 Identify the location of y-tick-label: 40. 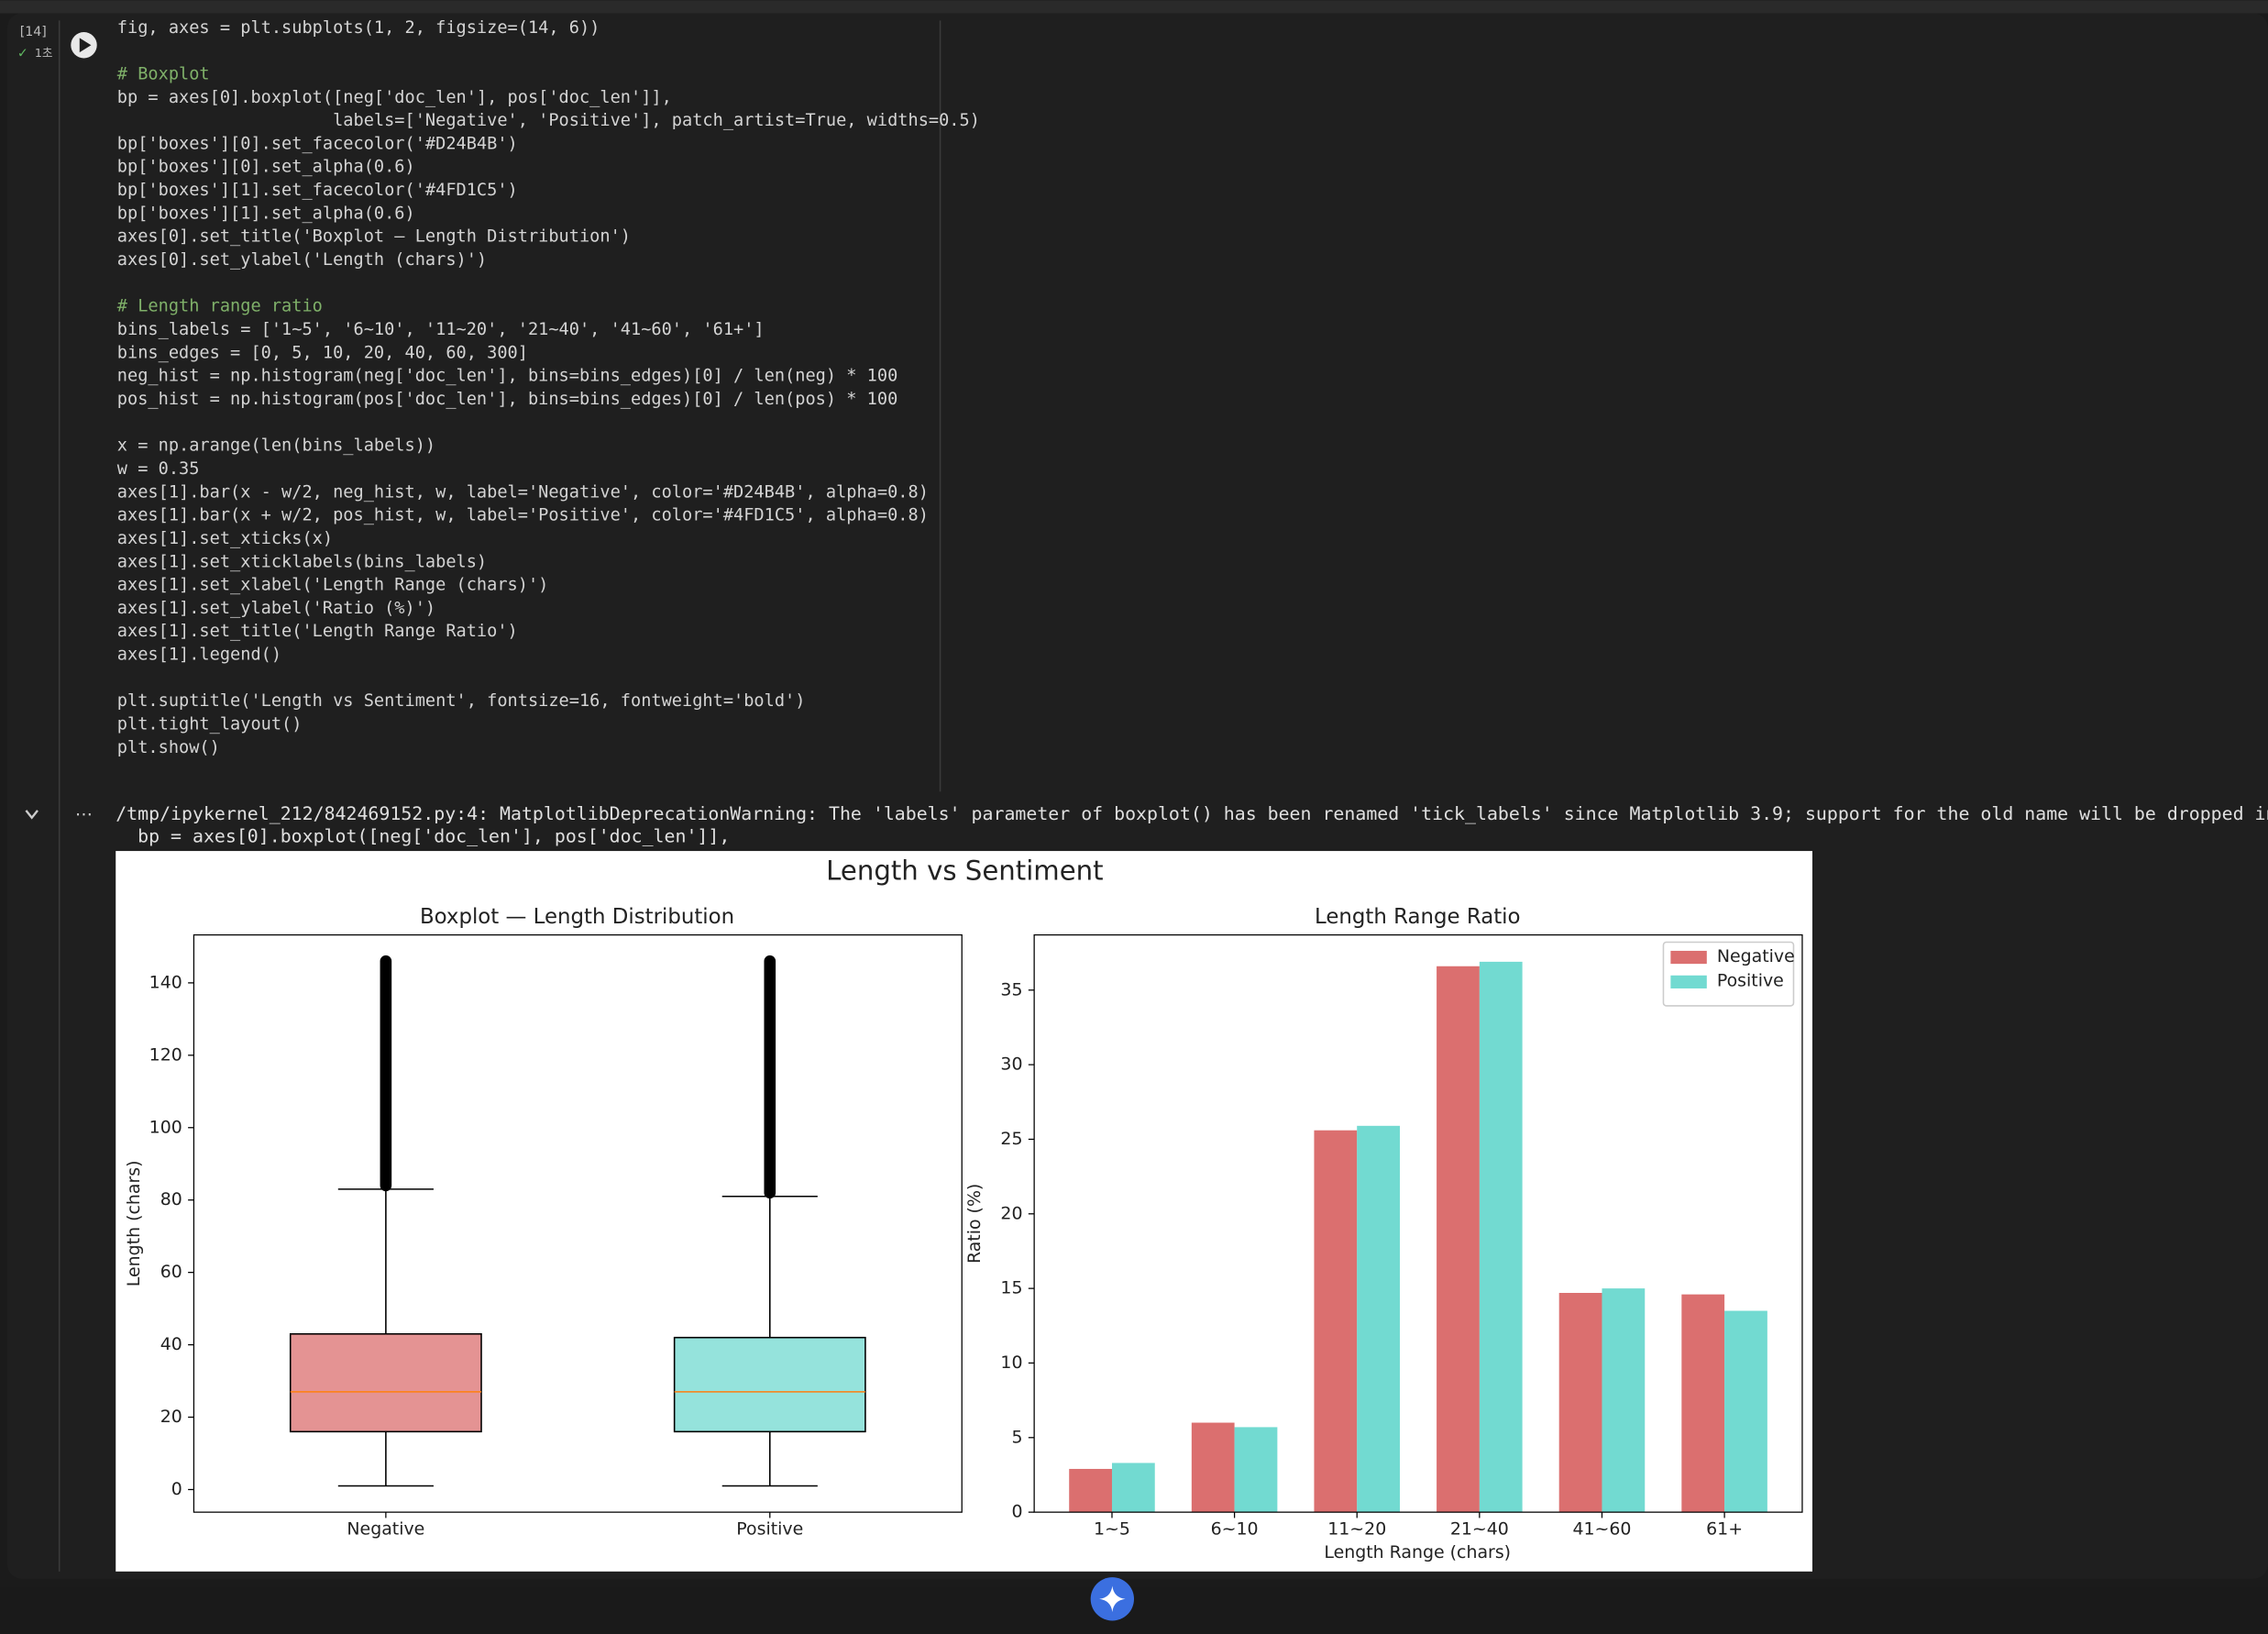
(171, 1344).